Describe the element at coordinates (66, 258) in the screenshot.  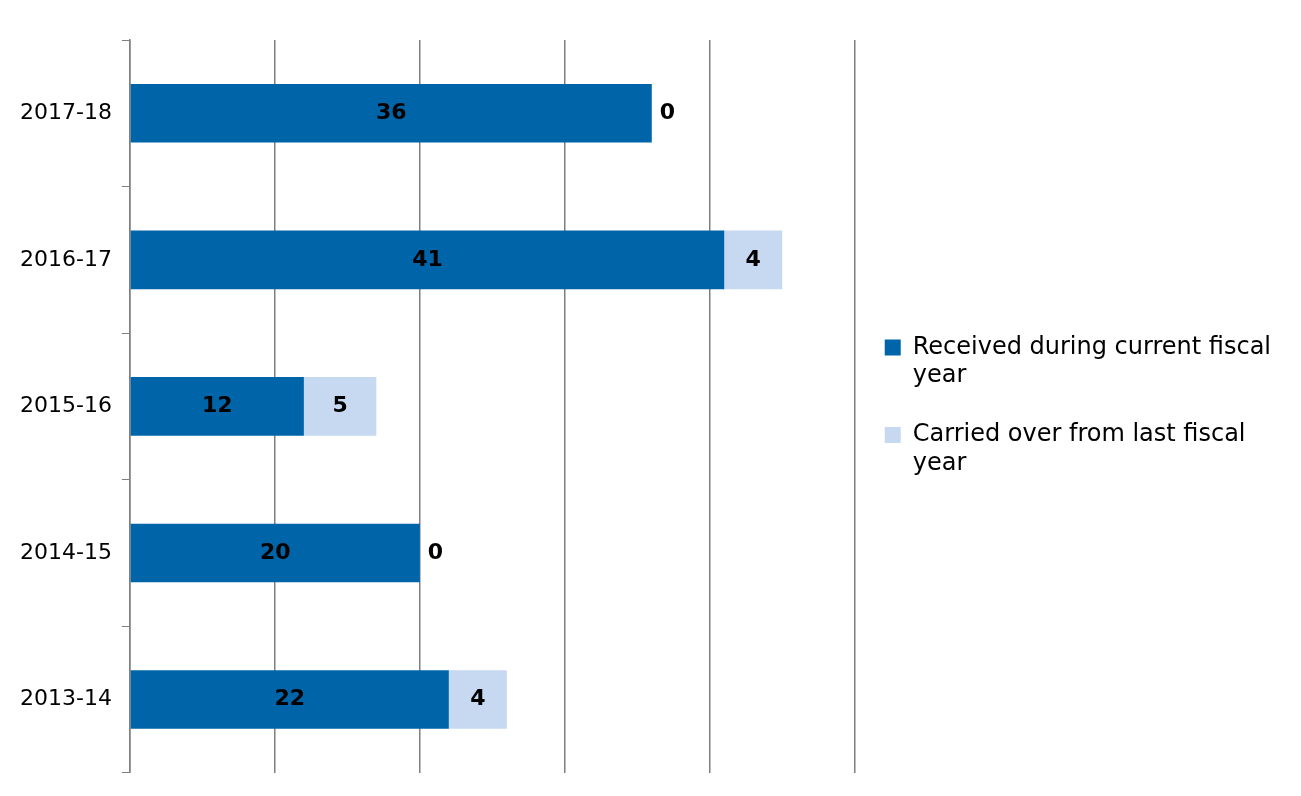
I see `y-tick-label: 2016-17` at that location.